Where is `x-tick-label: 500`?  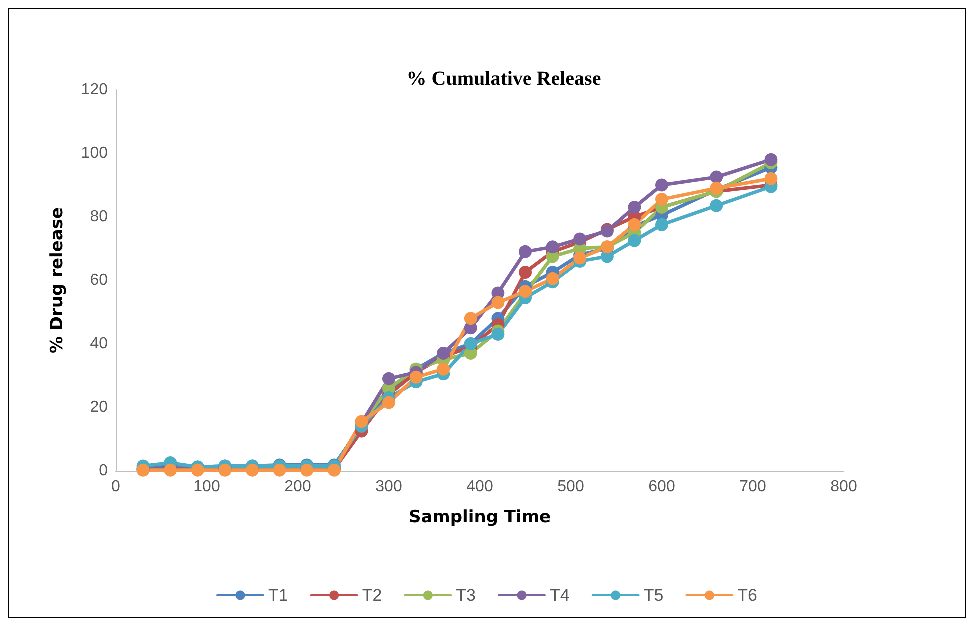 x-tick-label: 500 is located at coordinates (571, 487).